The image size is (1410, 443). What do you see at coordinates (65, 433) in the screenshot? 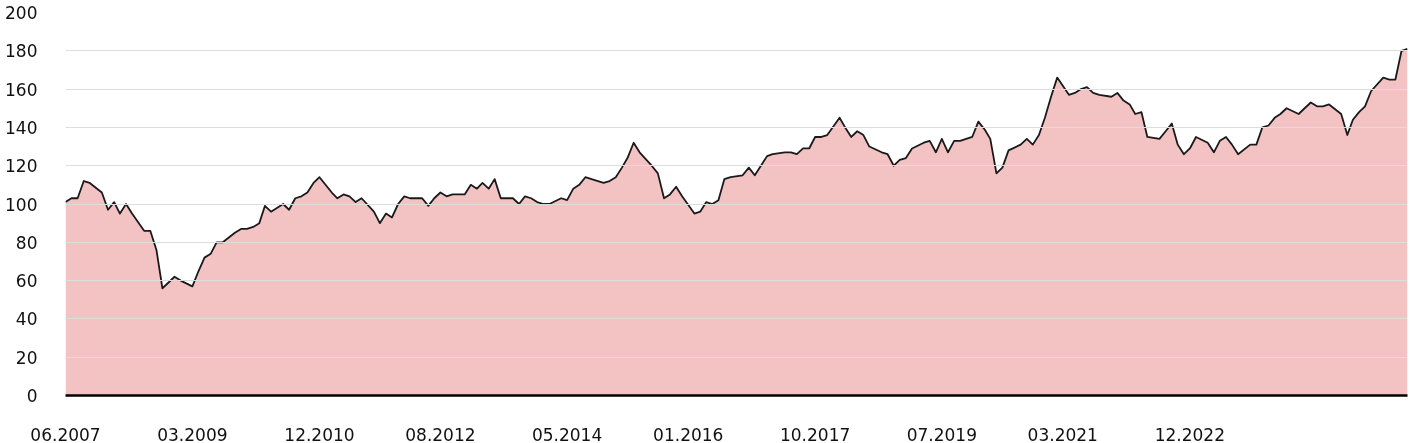
I see `x-tick-label: 06.2007` at bounding box center [65, 433].